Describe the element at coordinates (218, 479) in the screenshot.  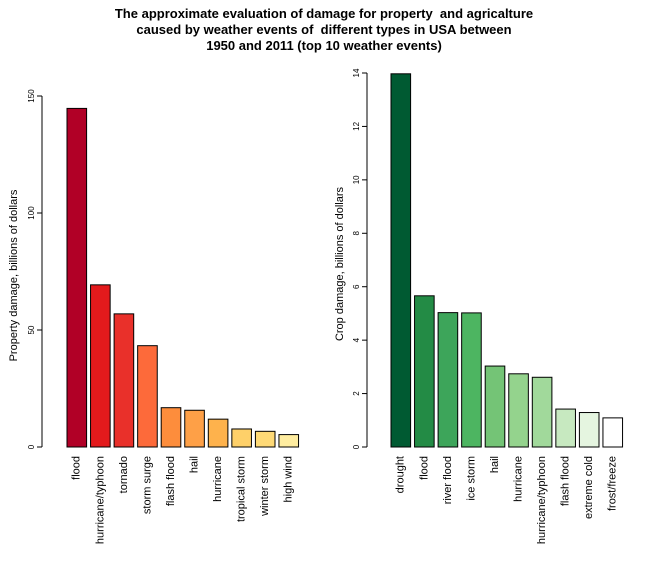
I see `property-category-label: hurricane` at that location.